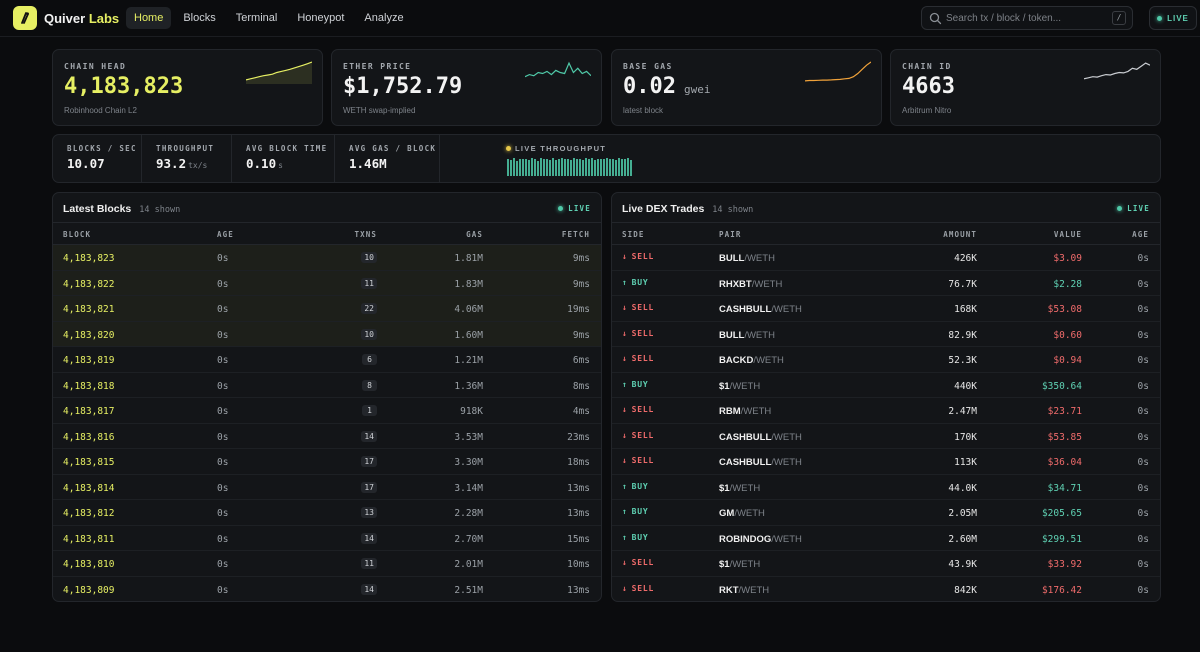  What do you see at coordinates (886, 538) in the screenshot?
I see `trade-row: ↑ BUY ROBINDOG/WETH 2.60M $299.51 0s` at bounding box center [886, 538].